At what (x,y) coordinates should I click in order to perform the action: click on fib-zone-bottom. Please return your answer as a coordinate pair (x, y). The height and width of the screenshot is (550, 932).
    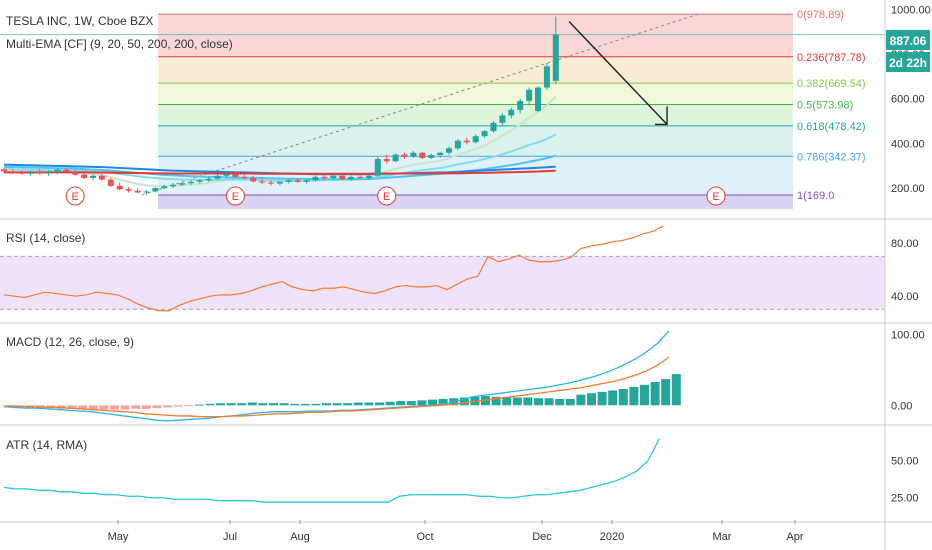
    Looking at the image, I should click on (475, 202).